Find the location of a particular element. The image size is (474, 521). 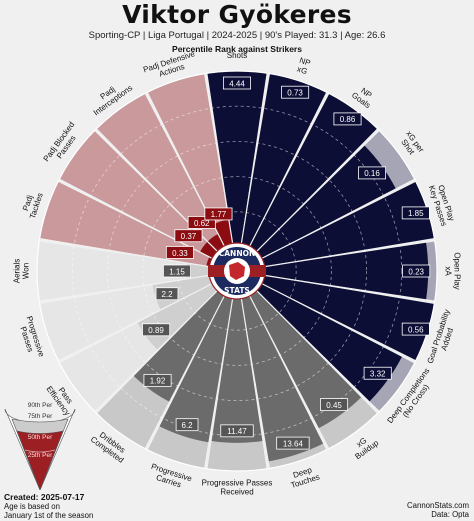

legend-25-divider is located at coordinates (40, 451).